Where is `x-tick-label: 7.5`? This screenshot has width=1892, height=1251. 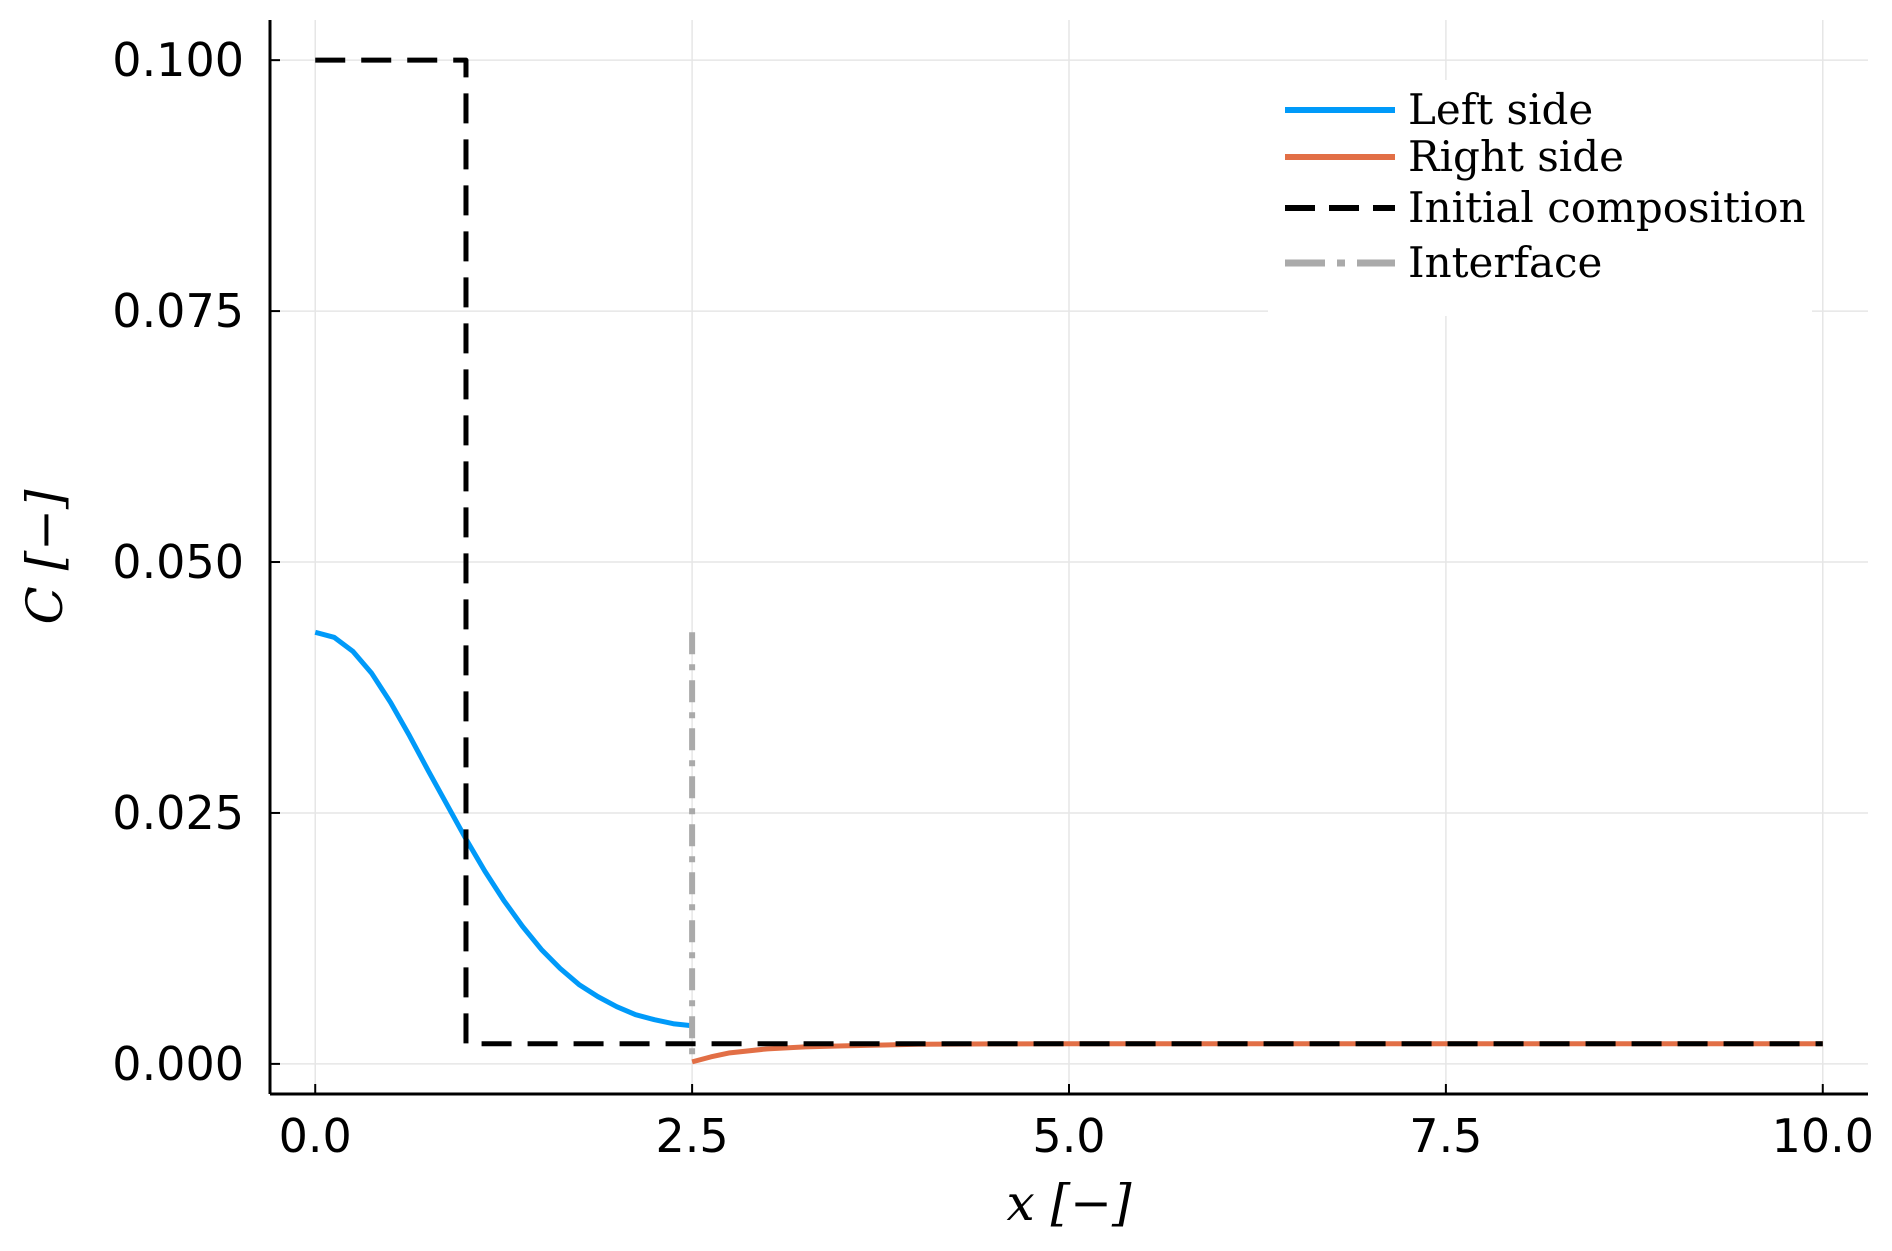 x-tick-label: 7.5 is located at coordinates (1445, 1136).